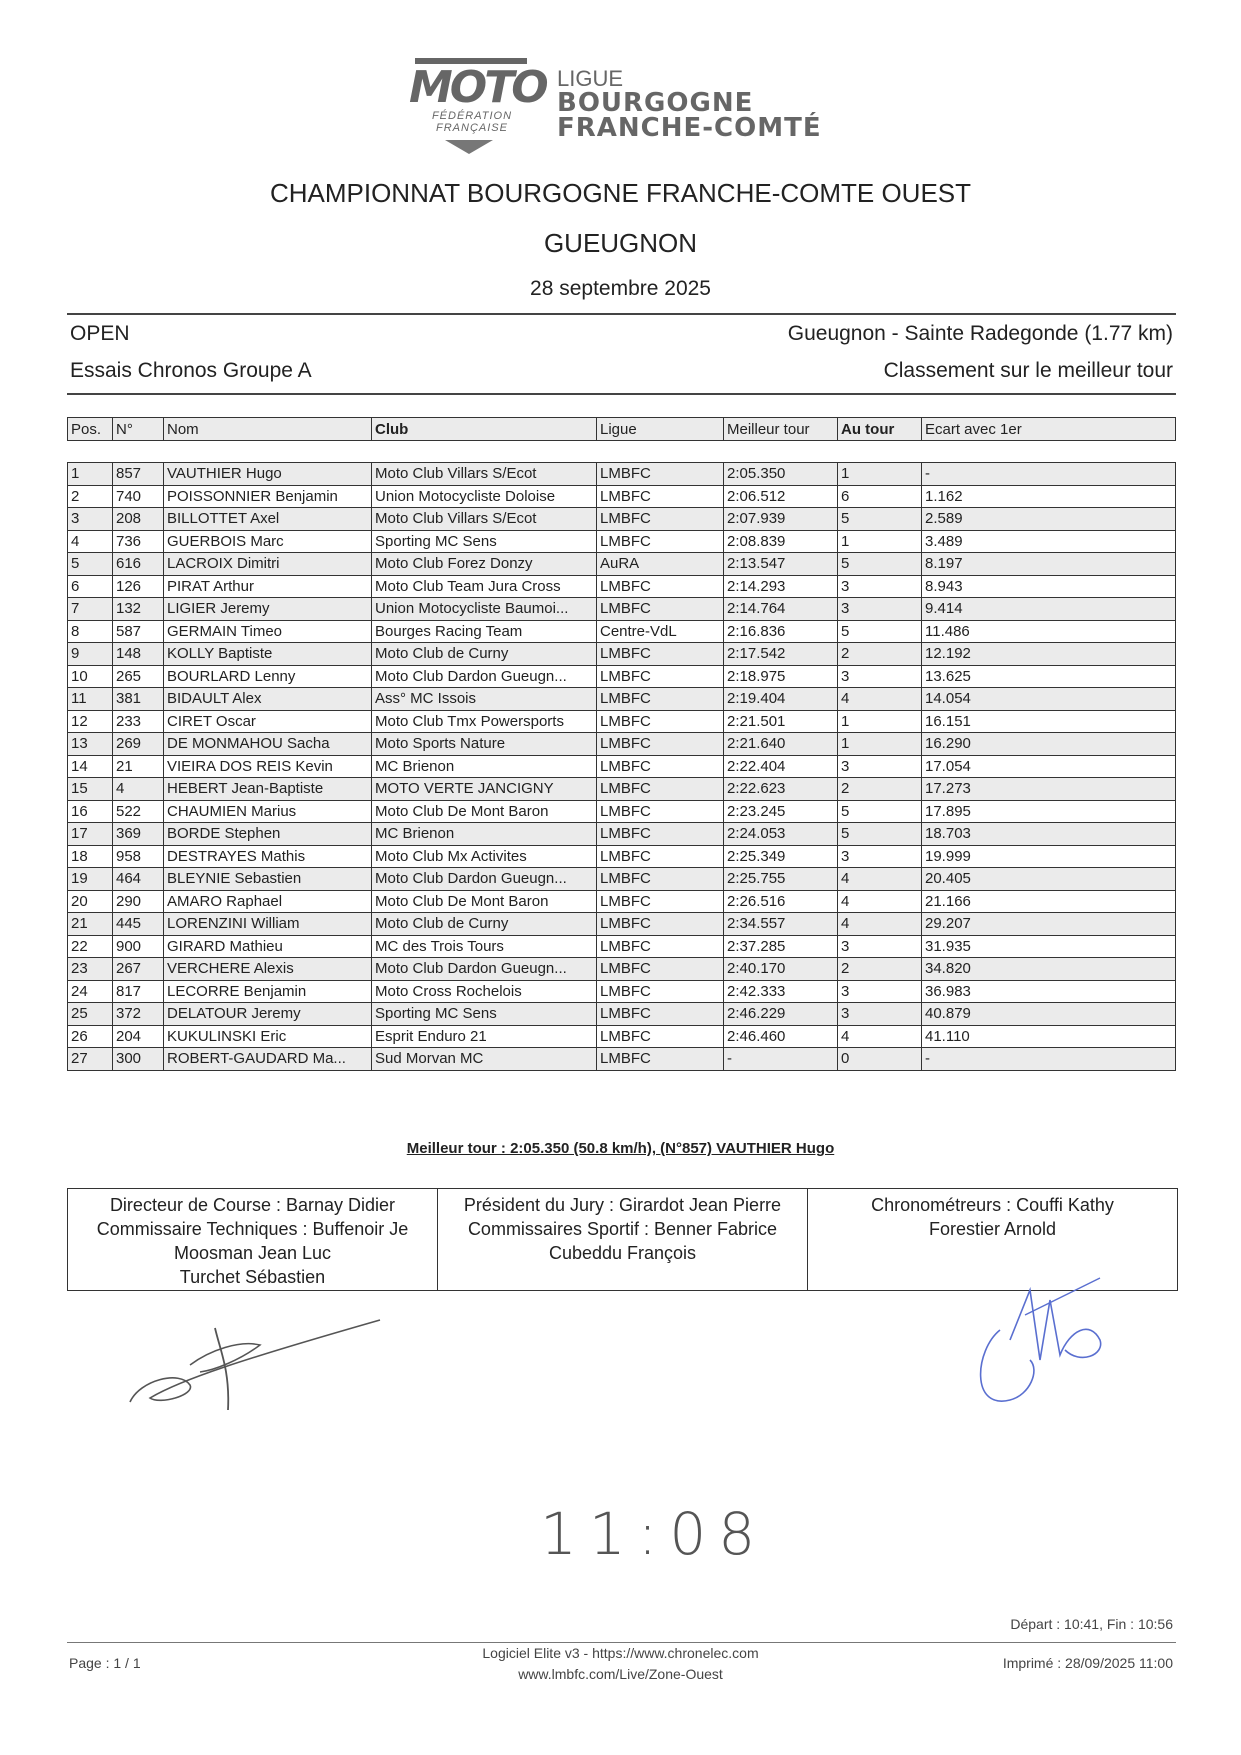 The width and height of the screenshot is (1241, 1755). Describe the element at coordinates (267, 586) in the screenshot. I see `cell-name: PIRAT Arthur` at that location.